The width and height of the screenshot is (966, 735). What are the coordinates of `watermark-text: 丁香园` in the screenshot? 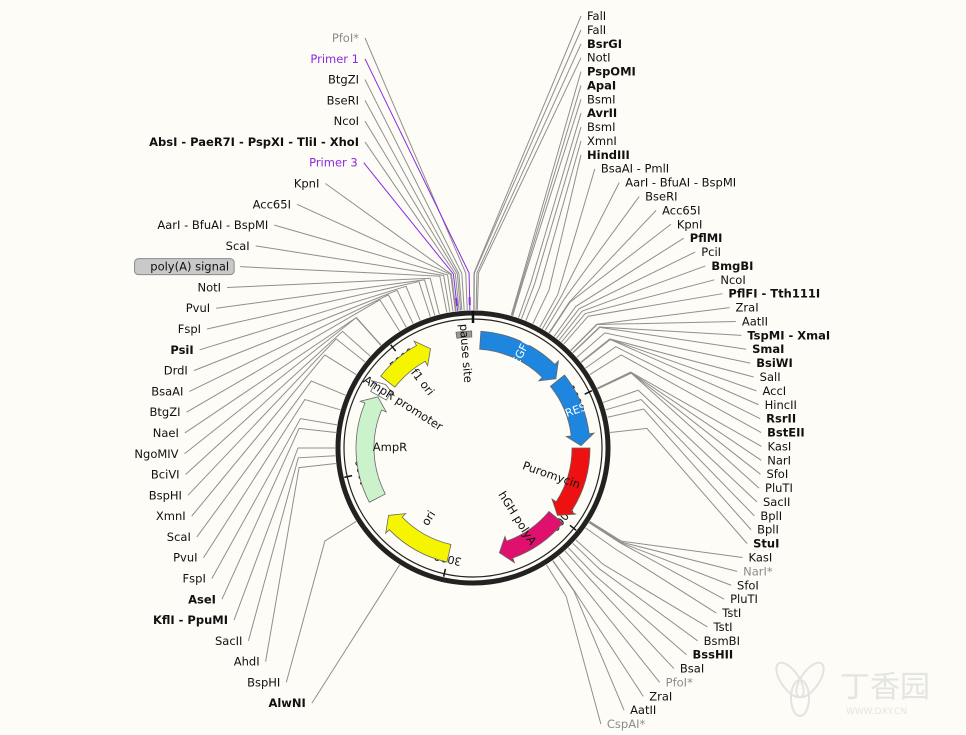 It's located at (885, 687).